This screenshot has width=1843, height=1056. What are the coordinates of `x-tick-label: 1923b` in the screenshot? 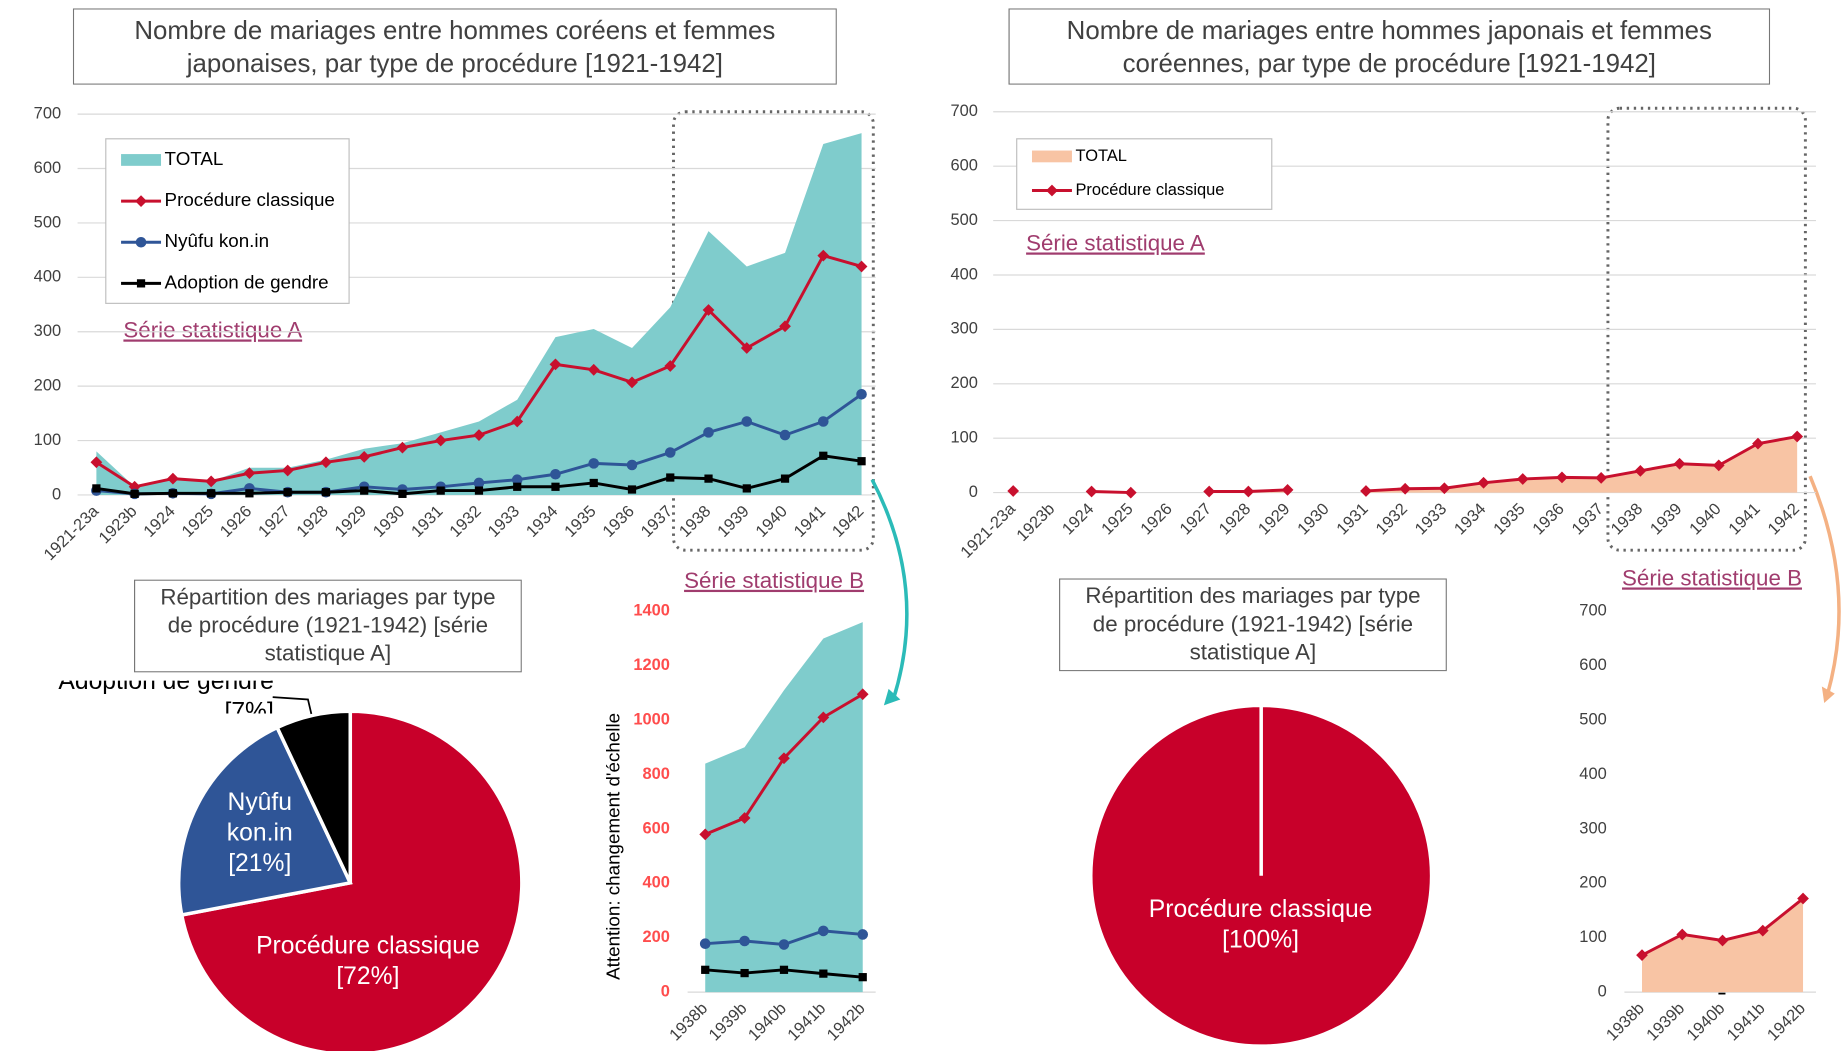 It's located at (117, 524).